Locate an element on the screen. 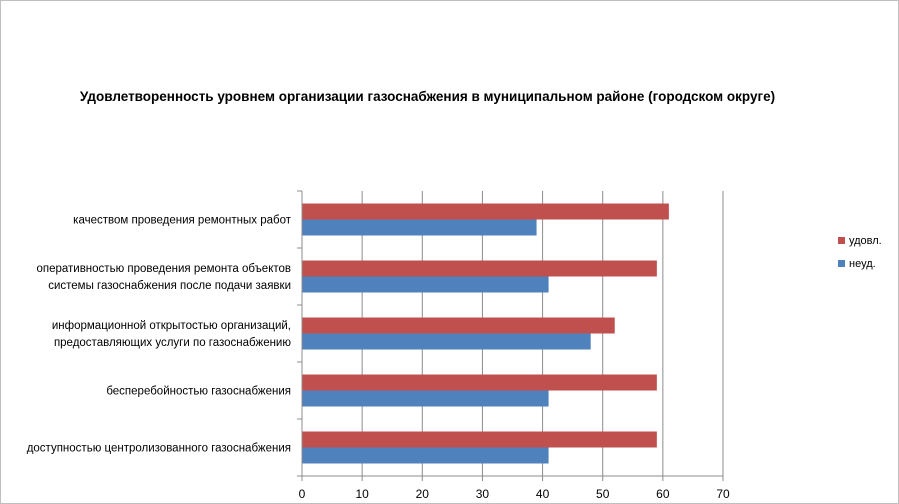 Image resolution: width=899 pixels, height=504 pixels. x-tick-label: 20 is located at coordinates (423, 494).